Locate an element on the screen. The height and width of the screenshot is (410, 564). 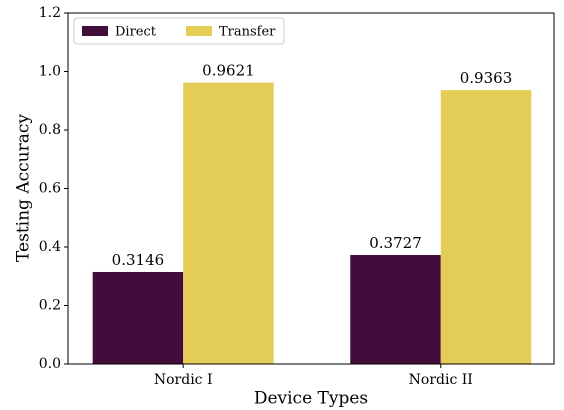
legend-box is located at coordinates (179, 31).